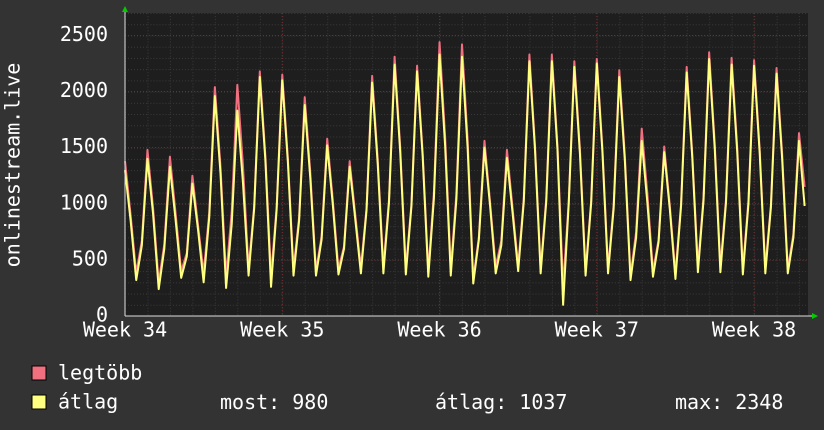  What do you see at coordinates (84, 202) in the screenshot?
I see `y-tick-label: 1000` at bounding box center [84, 202].